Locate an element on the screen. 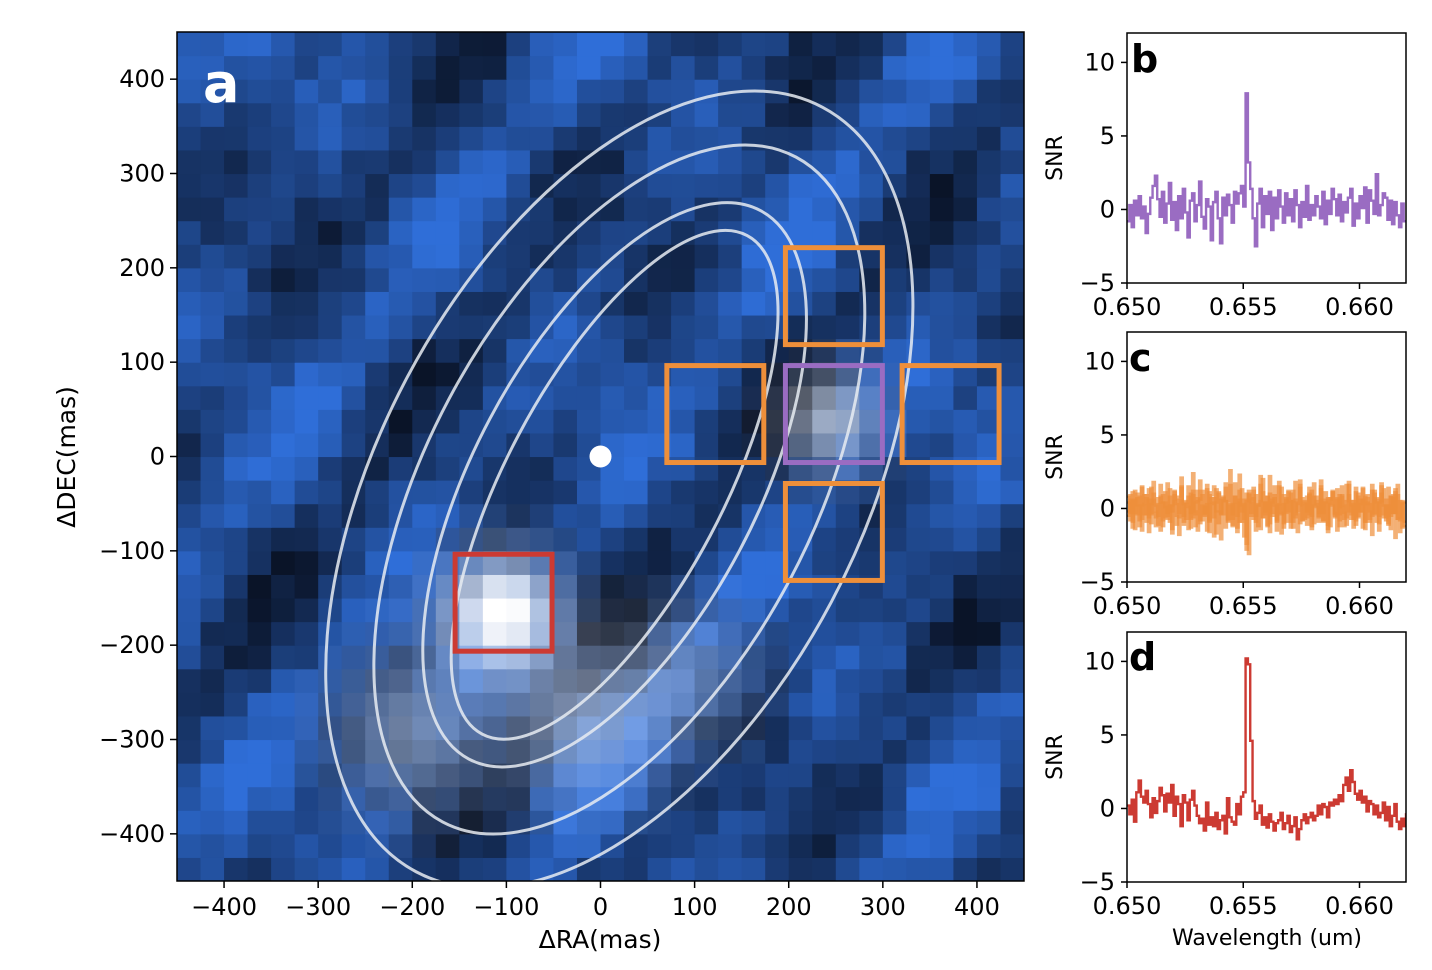 This screenshot has height=970, width=1432. y-axis-ticks: −400 −300 −200 −100 0 100 200 300 400 is located at coordinates (138, 456).